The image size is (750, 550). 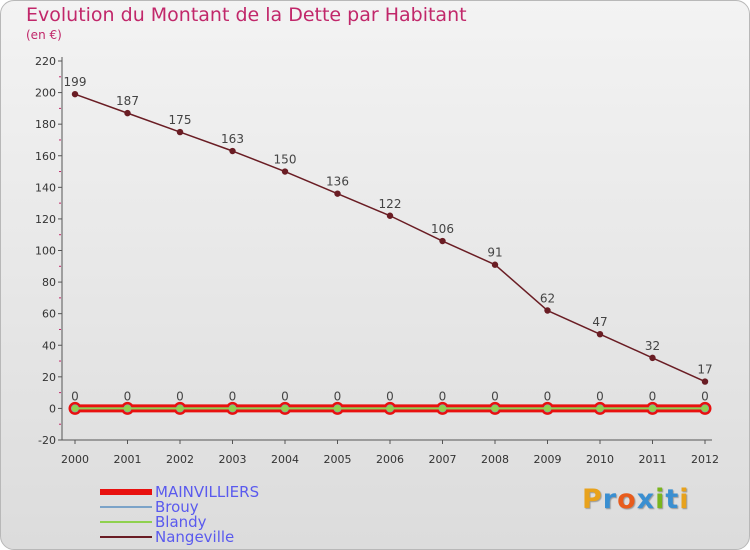 What do you see at coordinates (285, 160) in the screenshot?
I see `data-label-nangeville: 150` at bounding box center [285, 160].